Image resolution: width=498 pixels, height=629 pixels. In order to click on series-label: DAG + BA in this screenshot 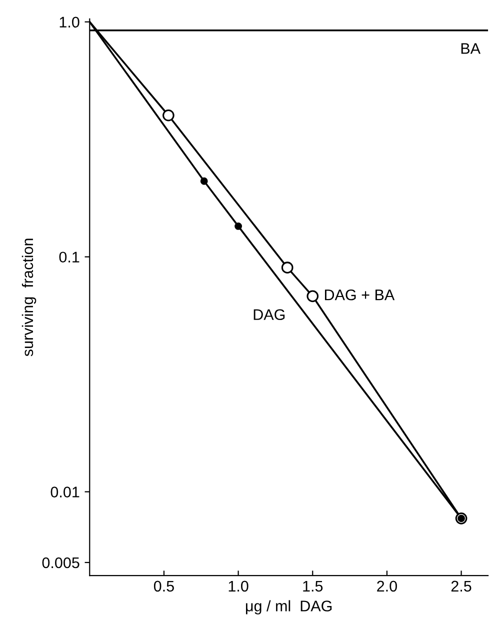, I will do `click(359, 294)`.